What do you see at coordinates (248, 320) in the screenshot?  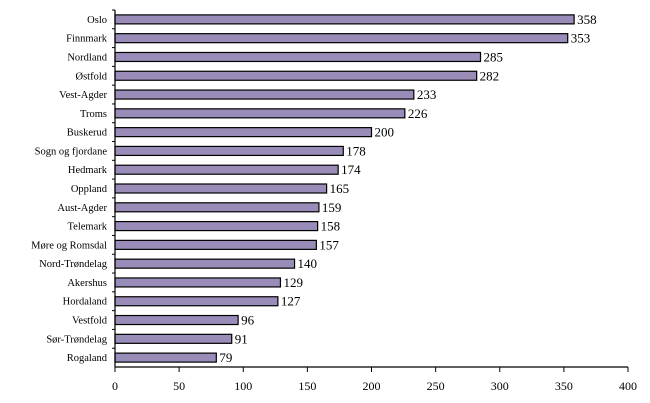 I see `value-label-vestfold: 96` at bounding box center [248, 320].